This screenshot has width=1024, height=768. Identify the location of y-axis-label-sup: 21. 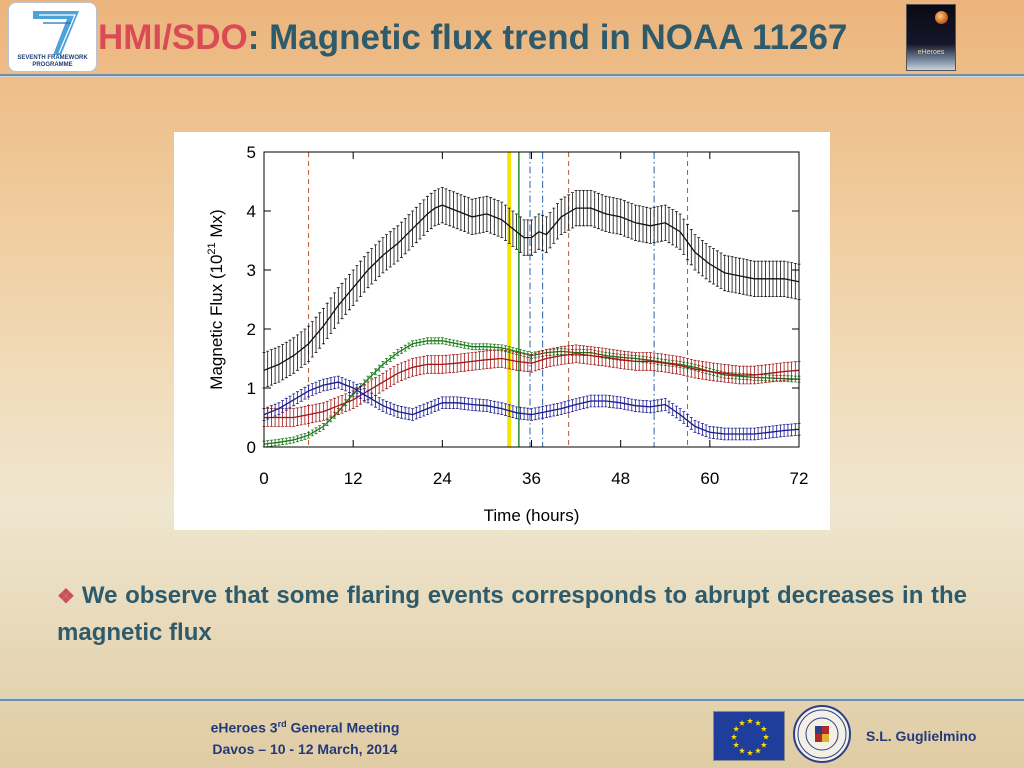
(212, 248).